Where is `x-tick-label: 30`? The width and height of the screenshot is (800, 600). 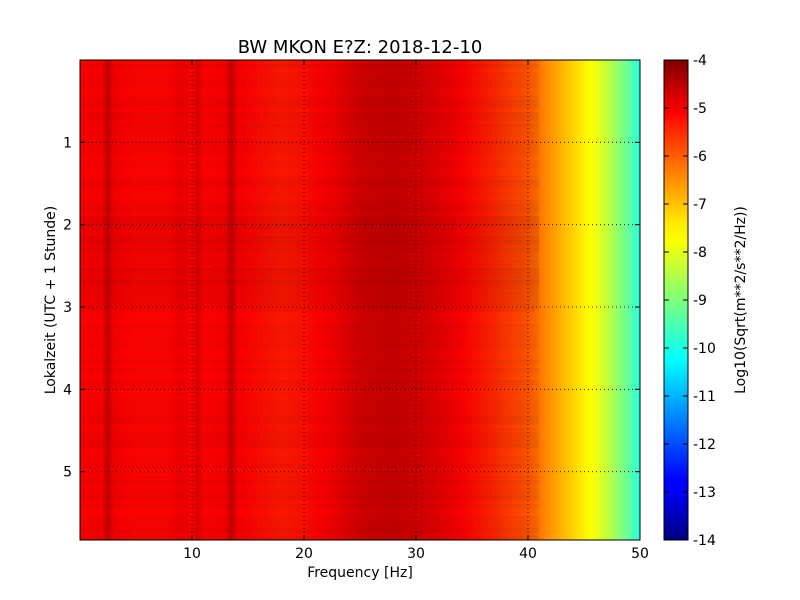
x-tick-label: 30 is located at coordinates (416, 554).